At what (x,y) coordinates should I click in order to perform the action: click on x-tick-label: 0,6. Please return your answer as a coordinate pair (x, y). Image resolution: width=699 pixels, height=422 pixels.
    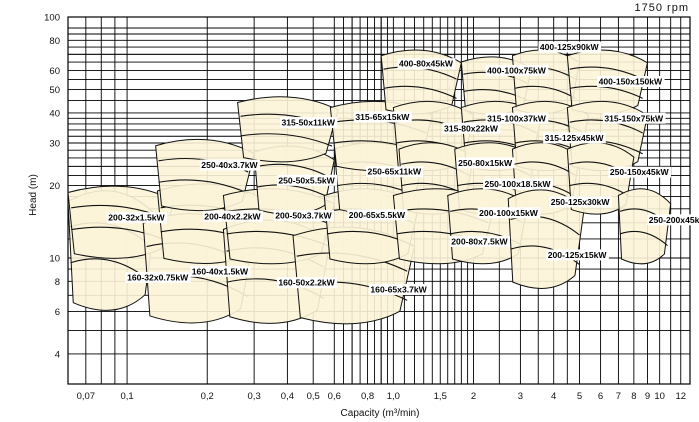
    Looking at the image, I should click on (334, 396).